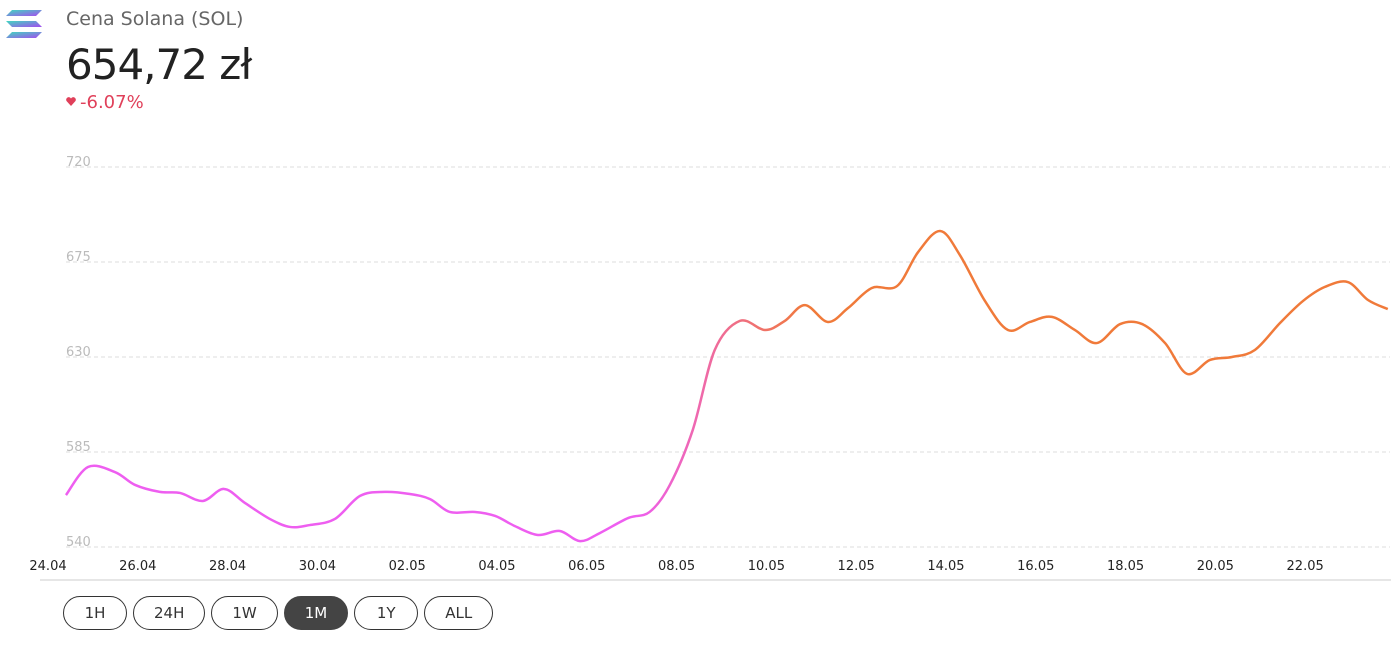 This screenshot has height=645, width=1391. I want to click on heart-icon, so click(71, 101).